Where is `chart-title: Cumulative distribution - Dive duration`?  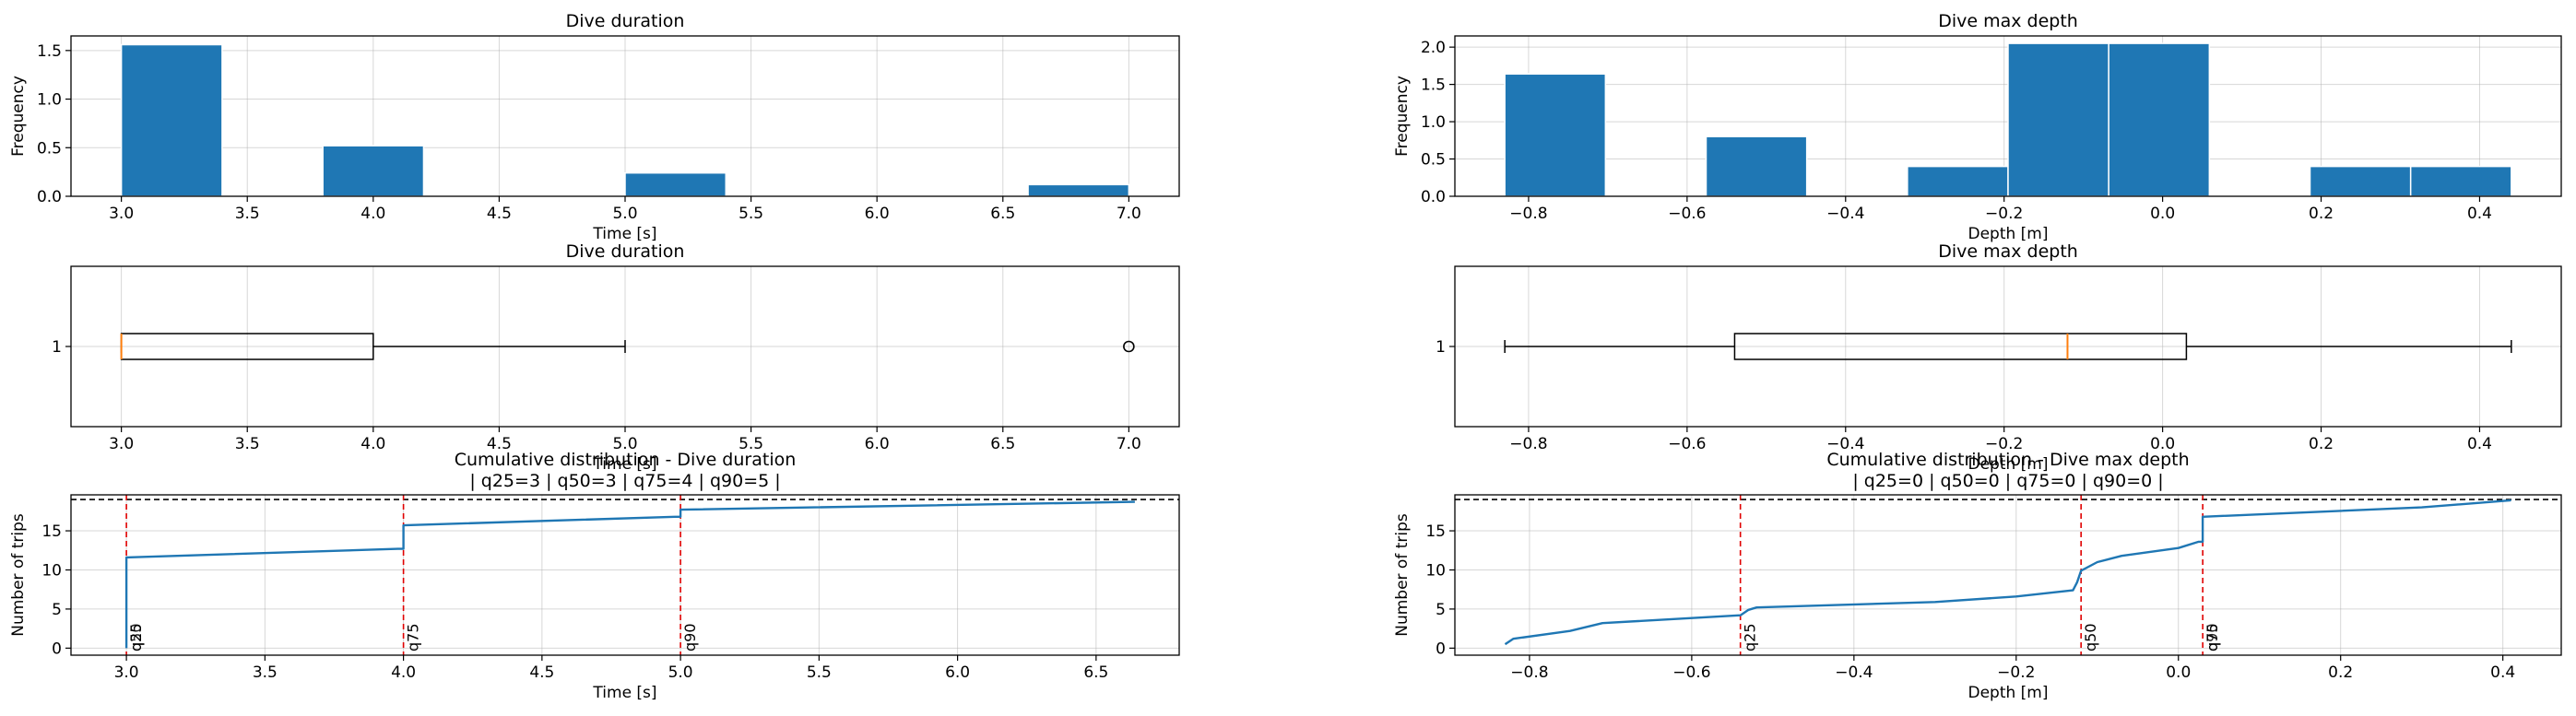
chart-title: Cumulative distribution - Dive duration is located at coordinates (626, 460).